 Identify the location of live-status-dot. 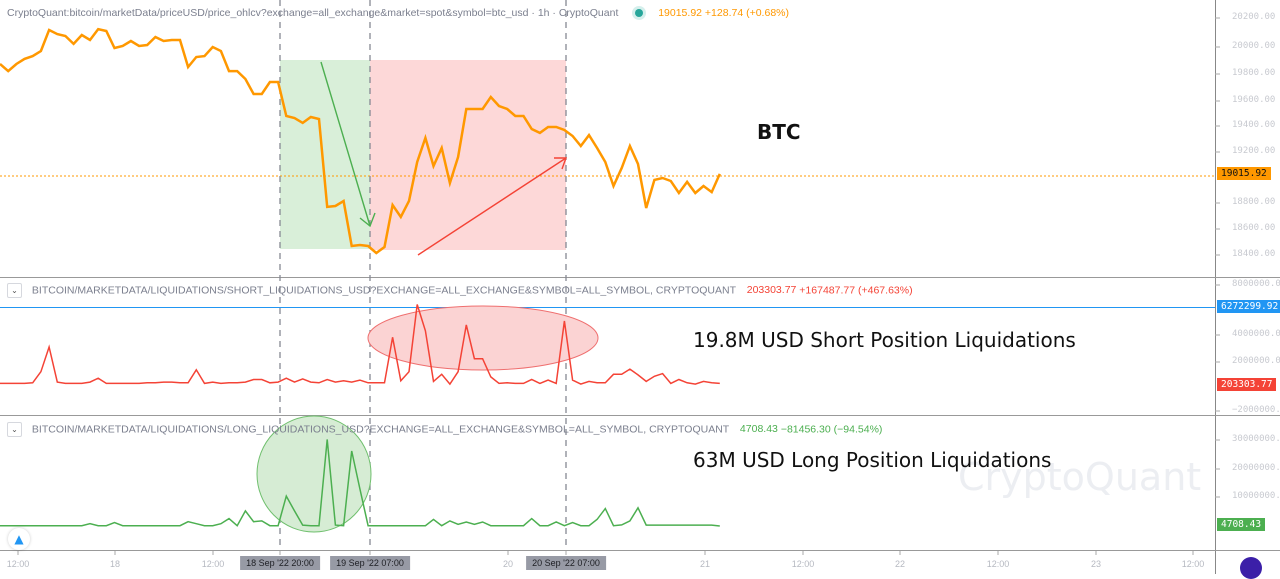
(639, 13).